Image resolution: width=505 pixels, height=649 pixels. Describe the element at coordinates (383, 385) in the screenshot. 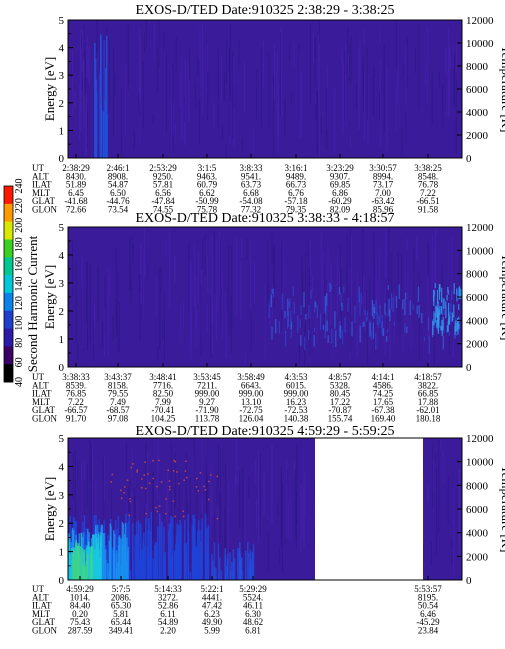

I see `orbit-value: 4586.` at that location.